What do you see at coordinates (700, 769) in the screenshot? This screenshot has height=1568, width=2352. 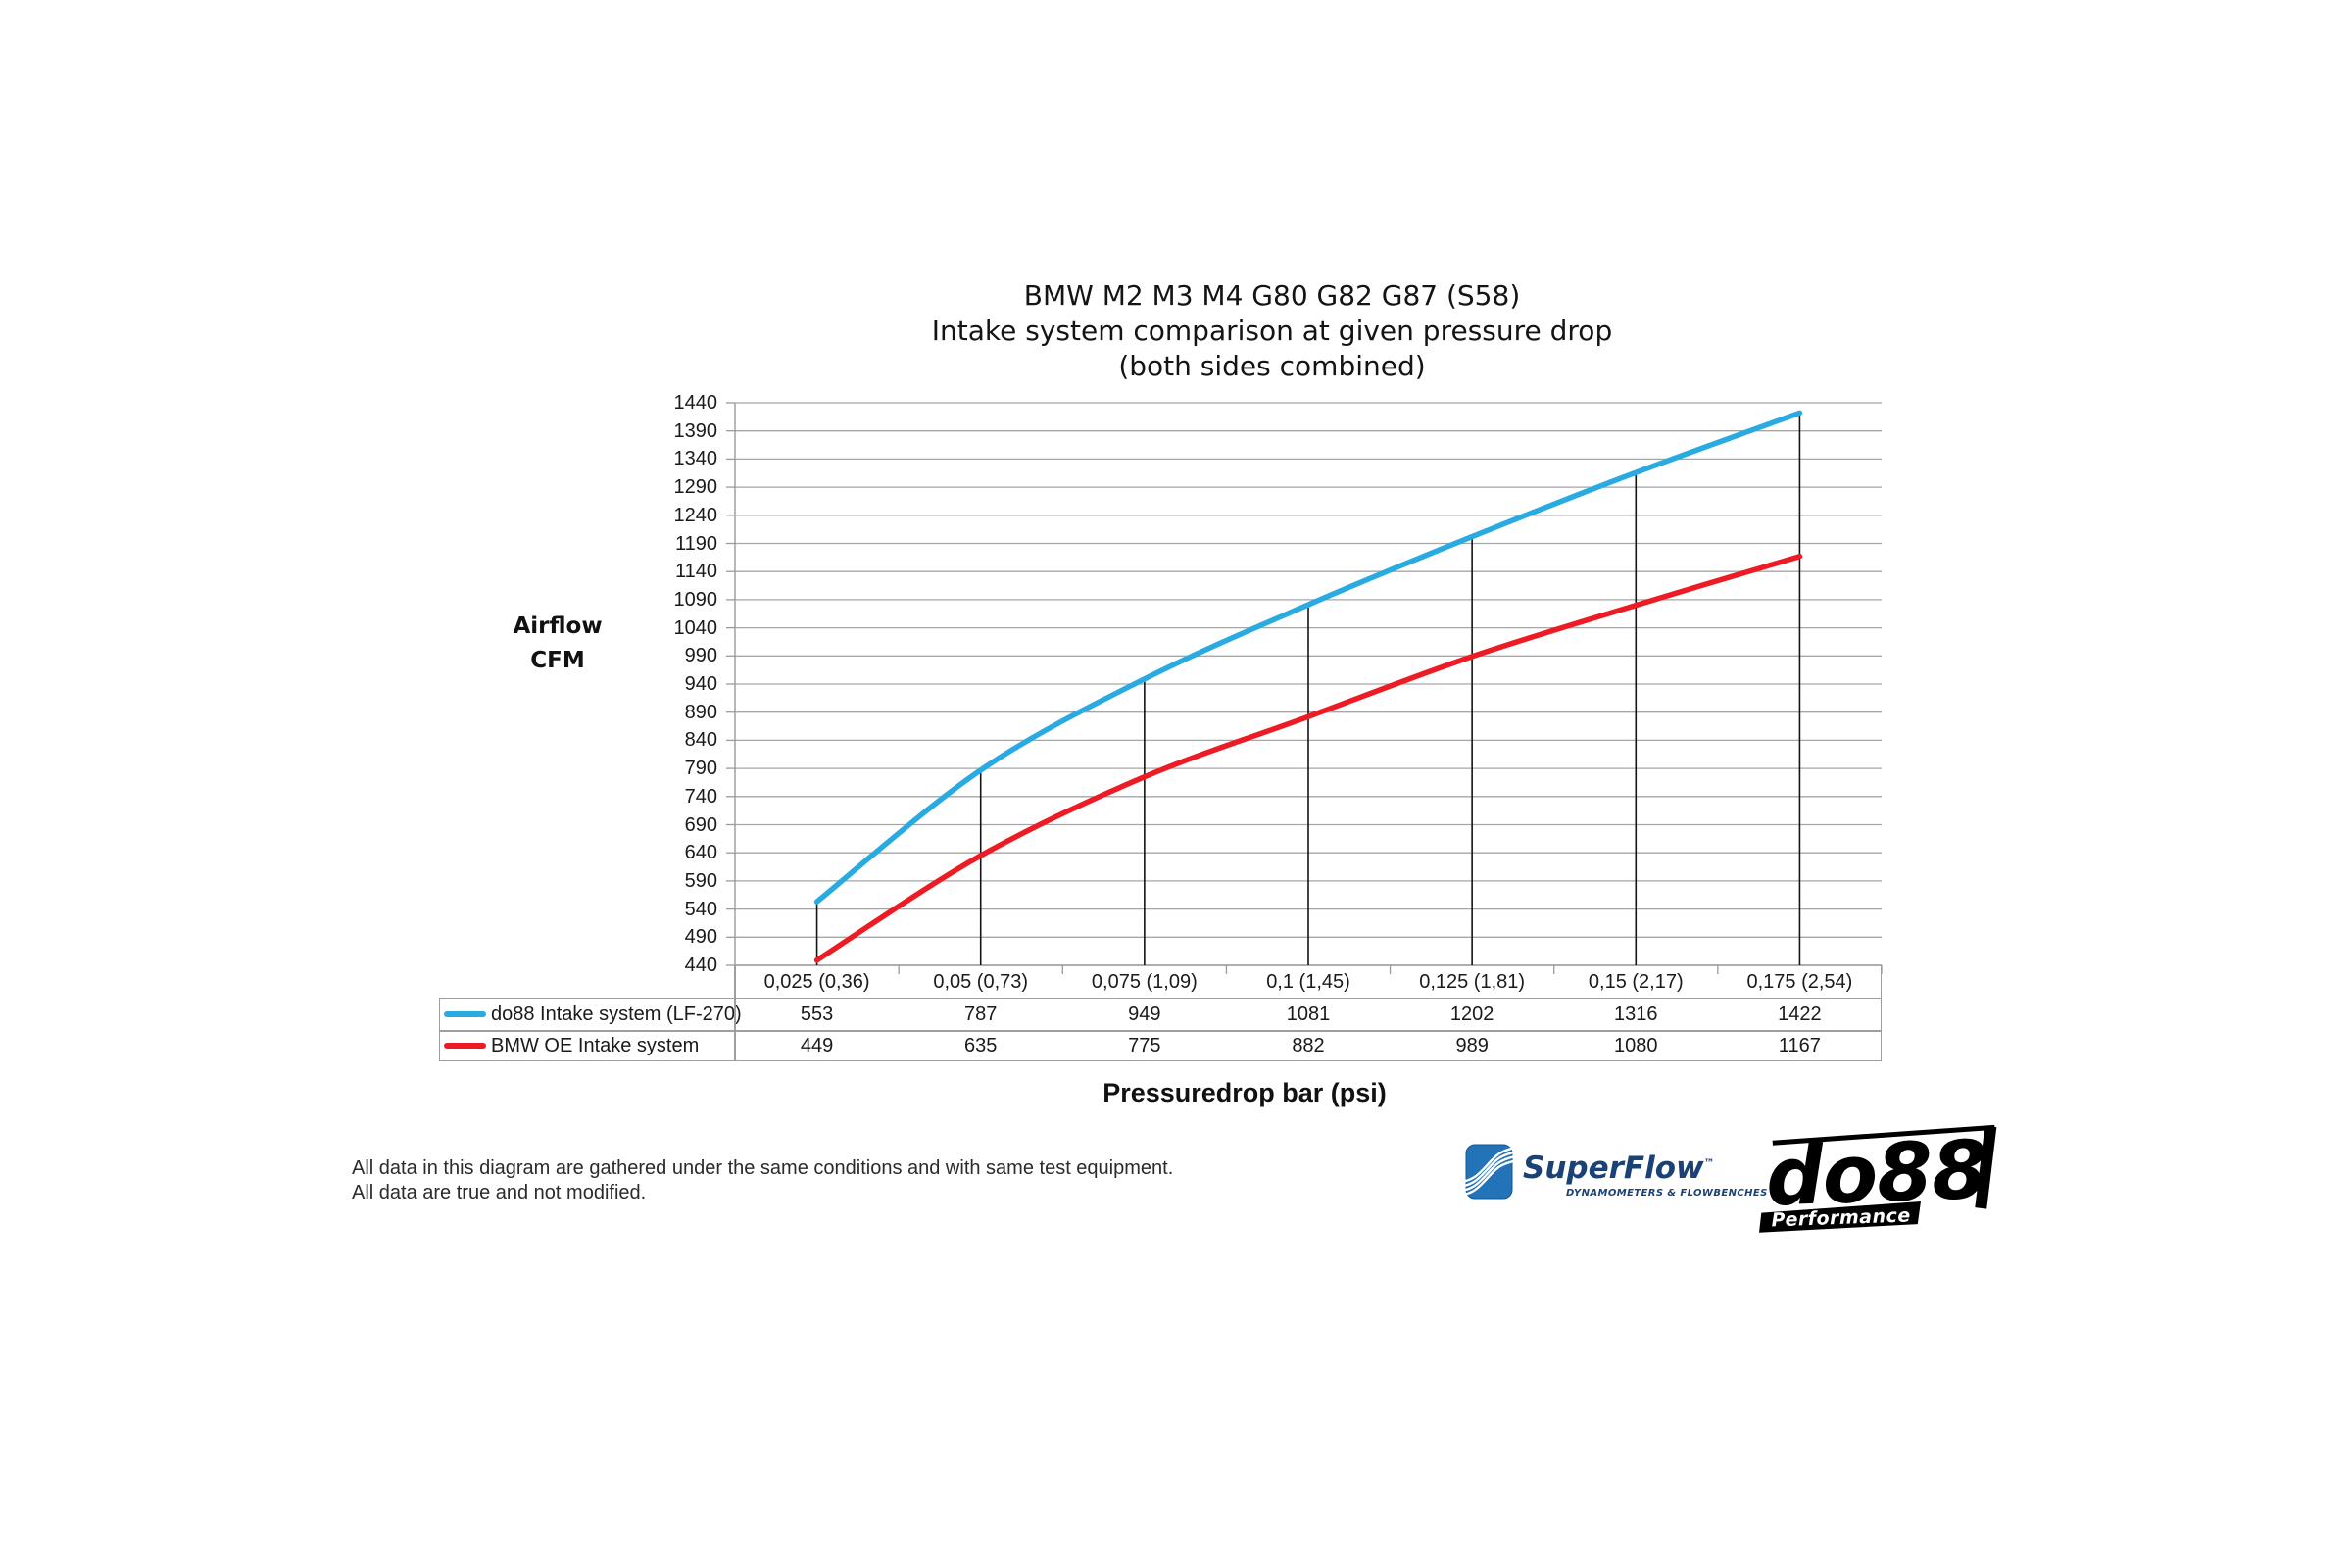 I see `y-tick-label: 790` at bounding box center [700, 769].